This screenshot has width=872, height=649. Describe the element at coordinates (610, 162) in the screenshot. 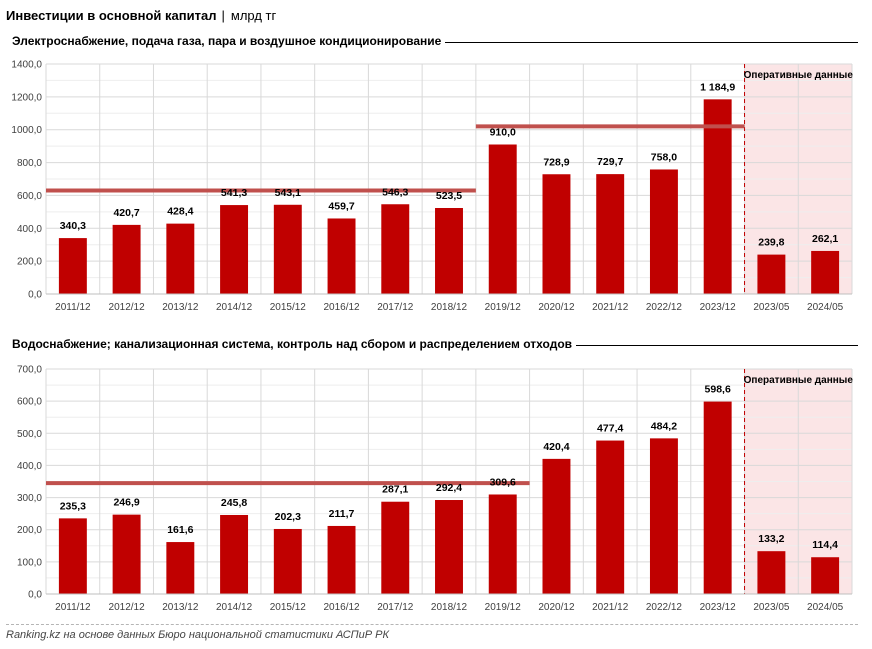

I see `chart1-data-label: 729,7` at that location.